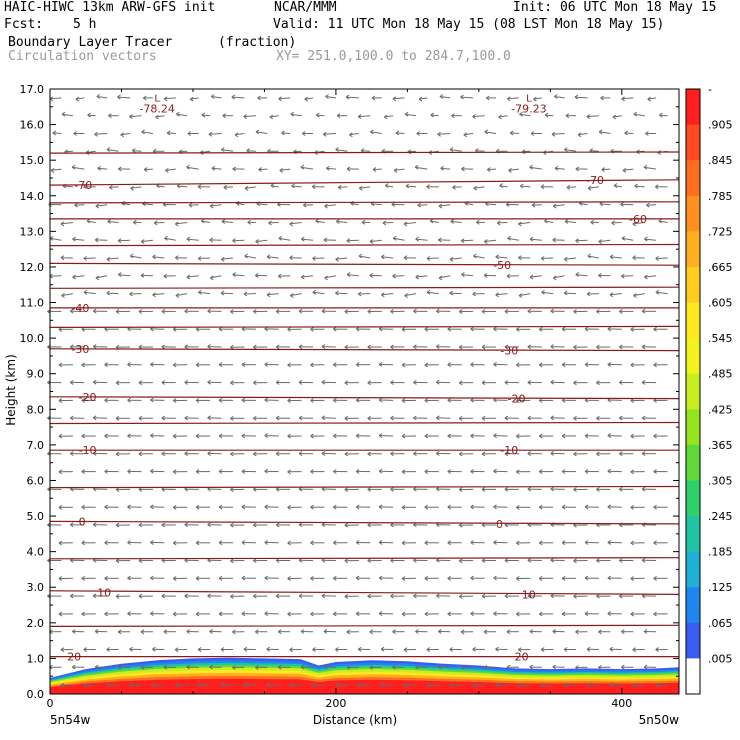  Describe the element at coordinates (529, 594) in the screenshot. I see `contour-label: 10` at that location.